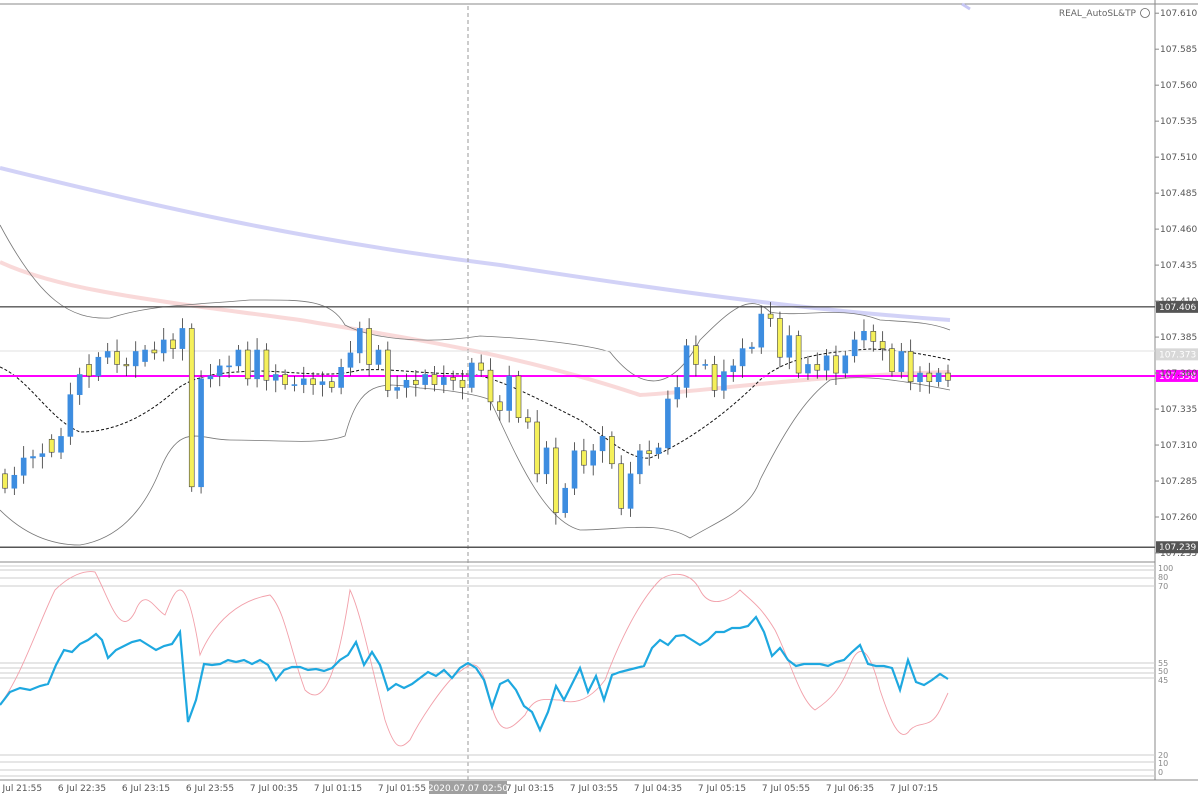  I want to click on current-price-line-tag, so click(1177, 375).